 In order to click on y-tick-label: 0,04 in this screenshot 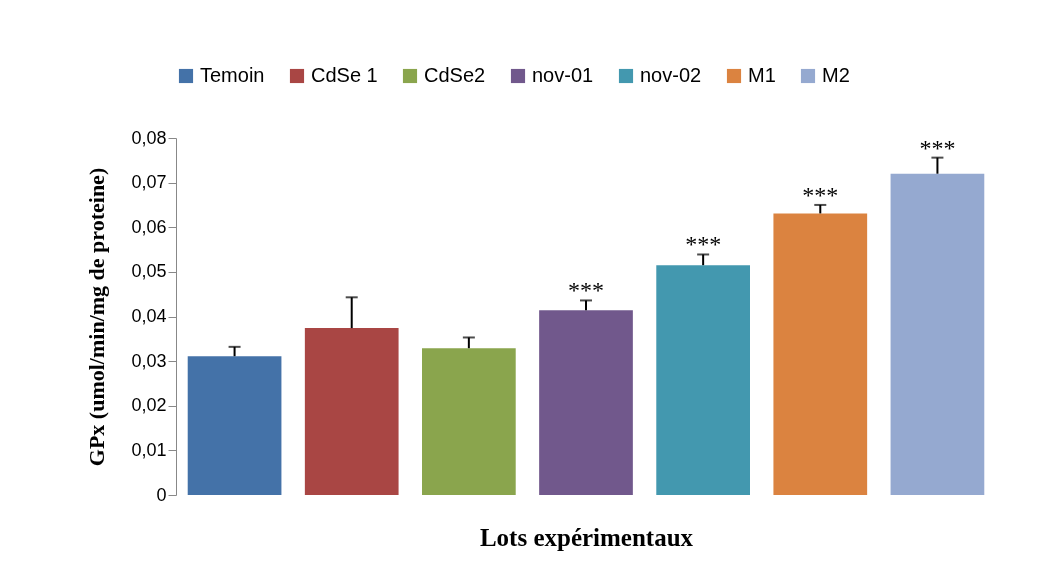, I will do `click(149, 316)`.